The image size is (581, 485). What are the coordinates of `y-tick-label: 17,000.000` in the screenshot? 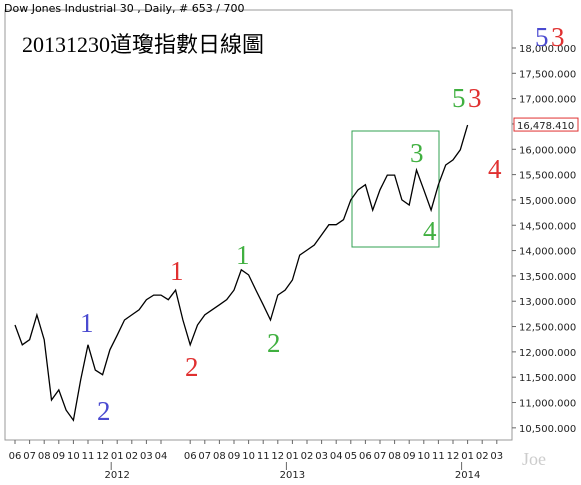 It's located at (547, 100).